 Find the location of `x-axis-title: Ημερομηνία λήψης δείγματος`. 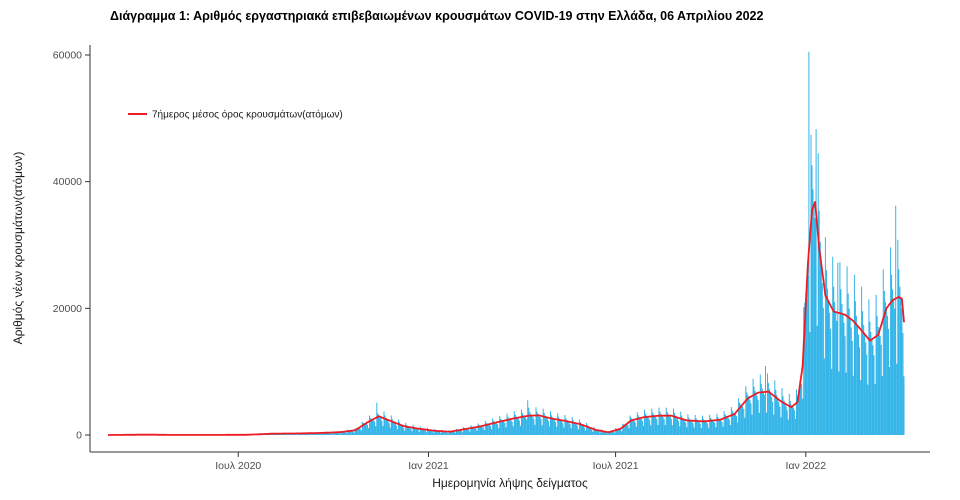

x-axis-title: Ημερομηνία λήψης δείγματος is located at coordinates (510, 483).